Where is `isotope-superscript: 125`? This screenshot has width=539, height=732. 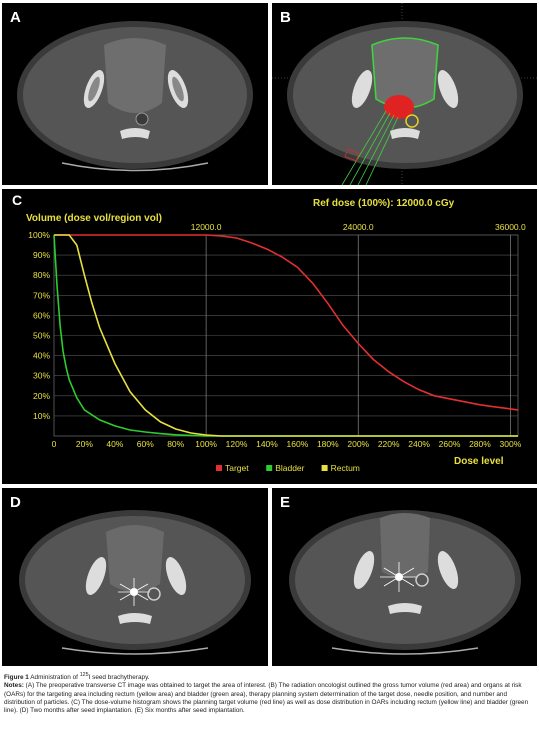 isotope-superscript: 125 is located at coordinates (84, 675).